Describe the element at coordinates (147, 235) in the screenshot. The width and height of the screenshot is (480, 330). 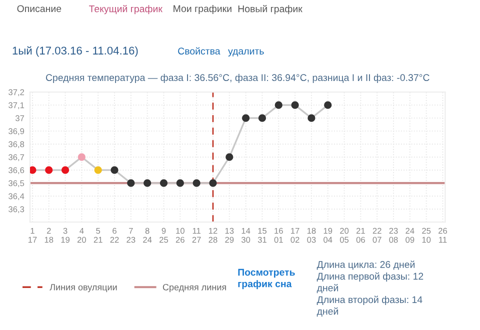
I see `x-tick-label: 8 24` at that location.